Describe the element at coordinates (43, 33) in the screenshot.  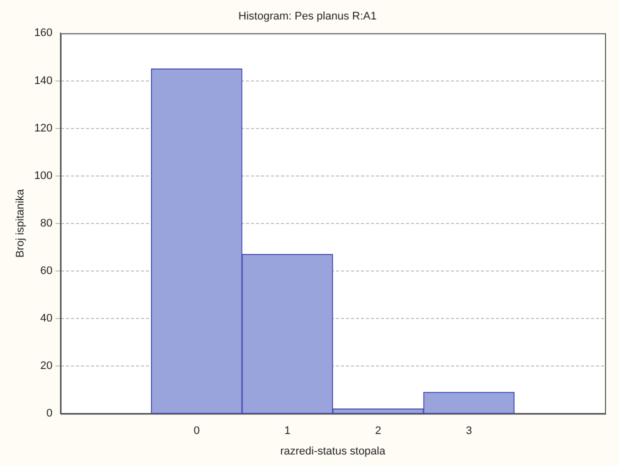
I see `y-tick-label: 160` at that location.